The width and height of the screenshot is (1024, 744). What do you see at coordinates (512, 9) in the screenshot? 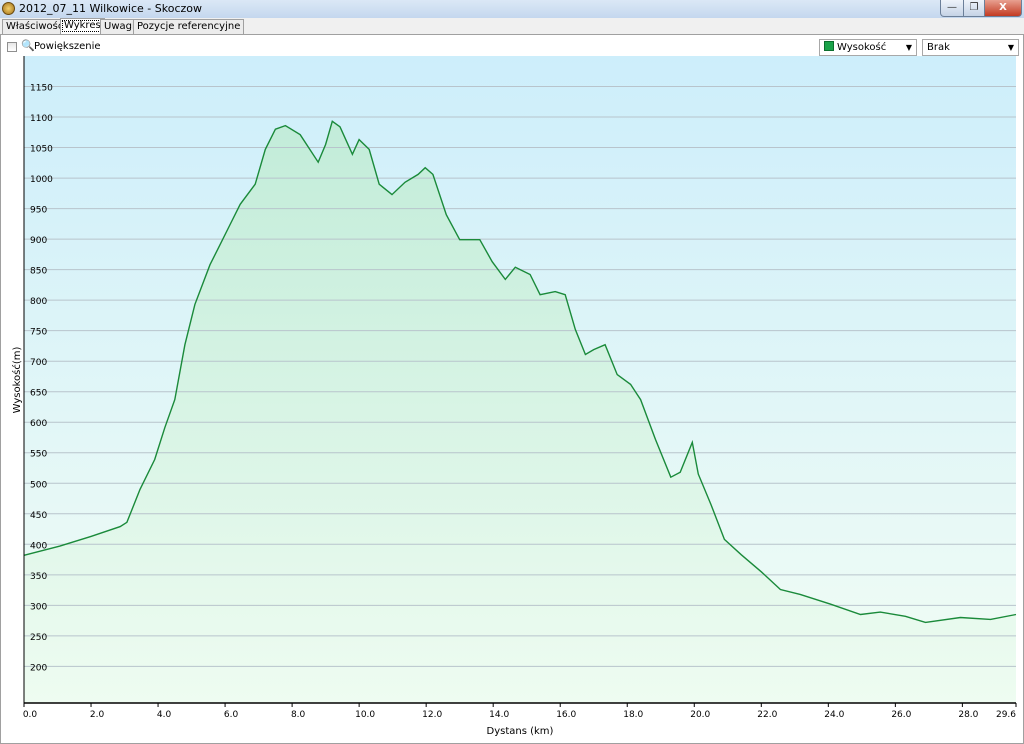
I see `title-bar: 2012_07_11 Wilkowice - Skoczow — ❐ X` at bounding box center [512, 9].